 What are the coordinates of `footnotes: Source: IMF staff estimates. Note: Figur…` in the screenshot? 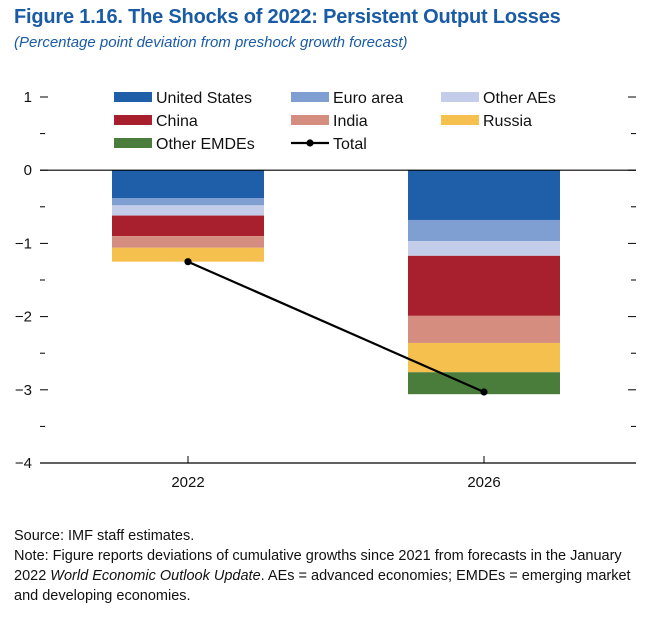 It's located at (334, 566).